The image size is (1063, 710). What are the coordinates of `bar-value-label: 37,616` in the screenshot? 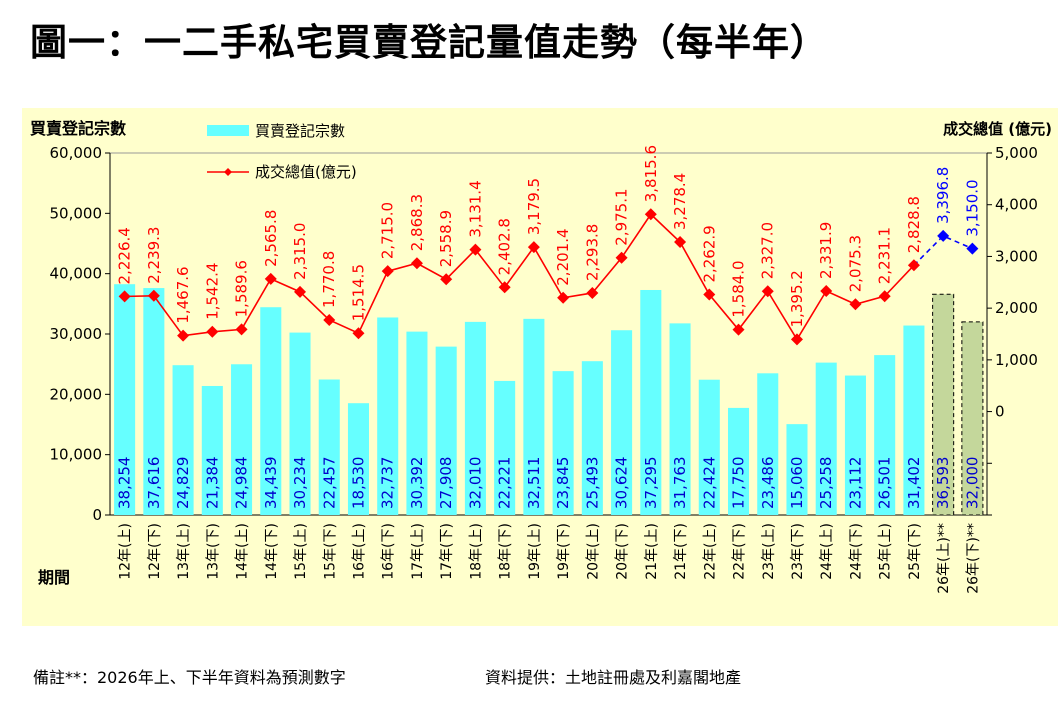 It's located at (154, 483).